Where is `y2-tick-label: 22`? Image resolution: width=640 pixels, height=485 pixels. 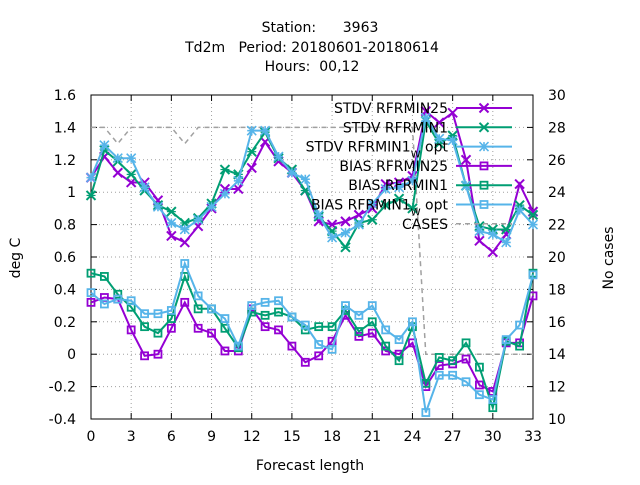
y2-tick-label: 22 is located at coordinates (557, 226).